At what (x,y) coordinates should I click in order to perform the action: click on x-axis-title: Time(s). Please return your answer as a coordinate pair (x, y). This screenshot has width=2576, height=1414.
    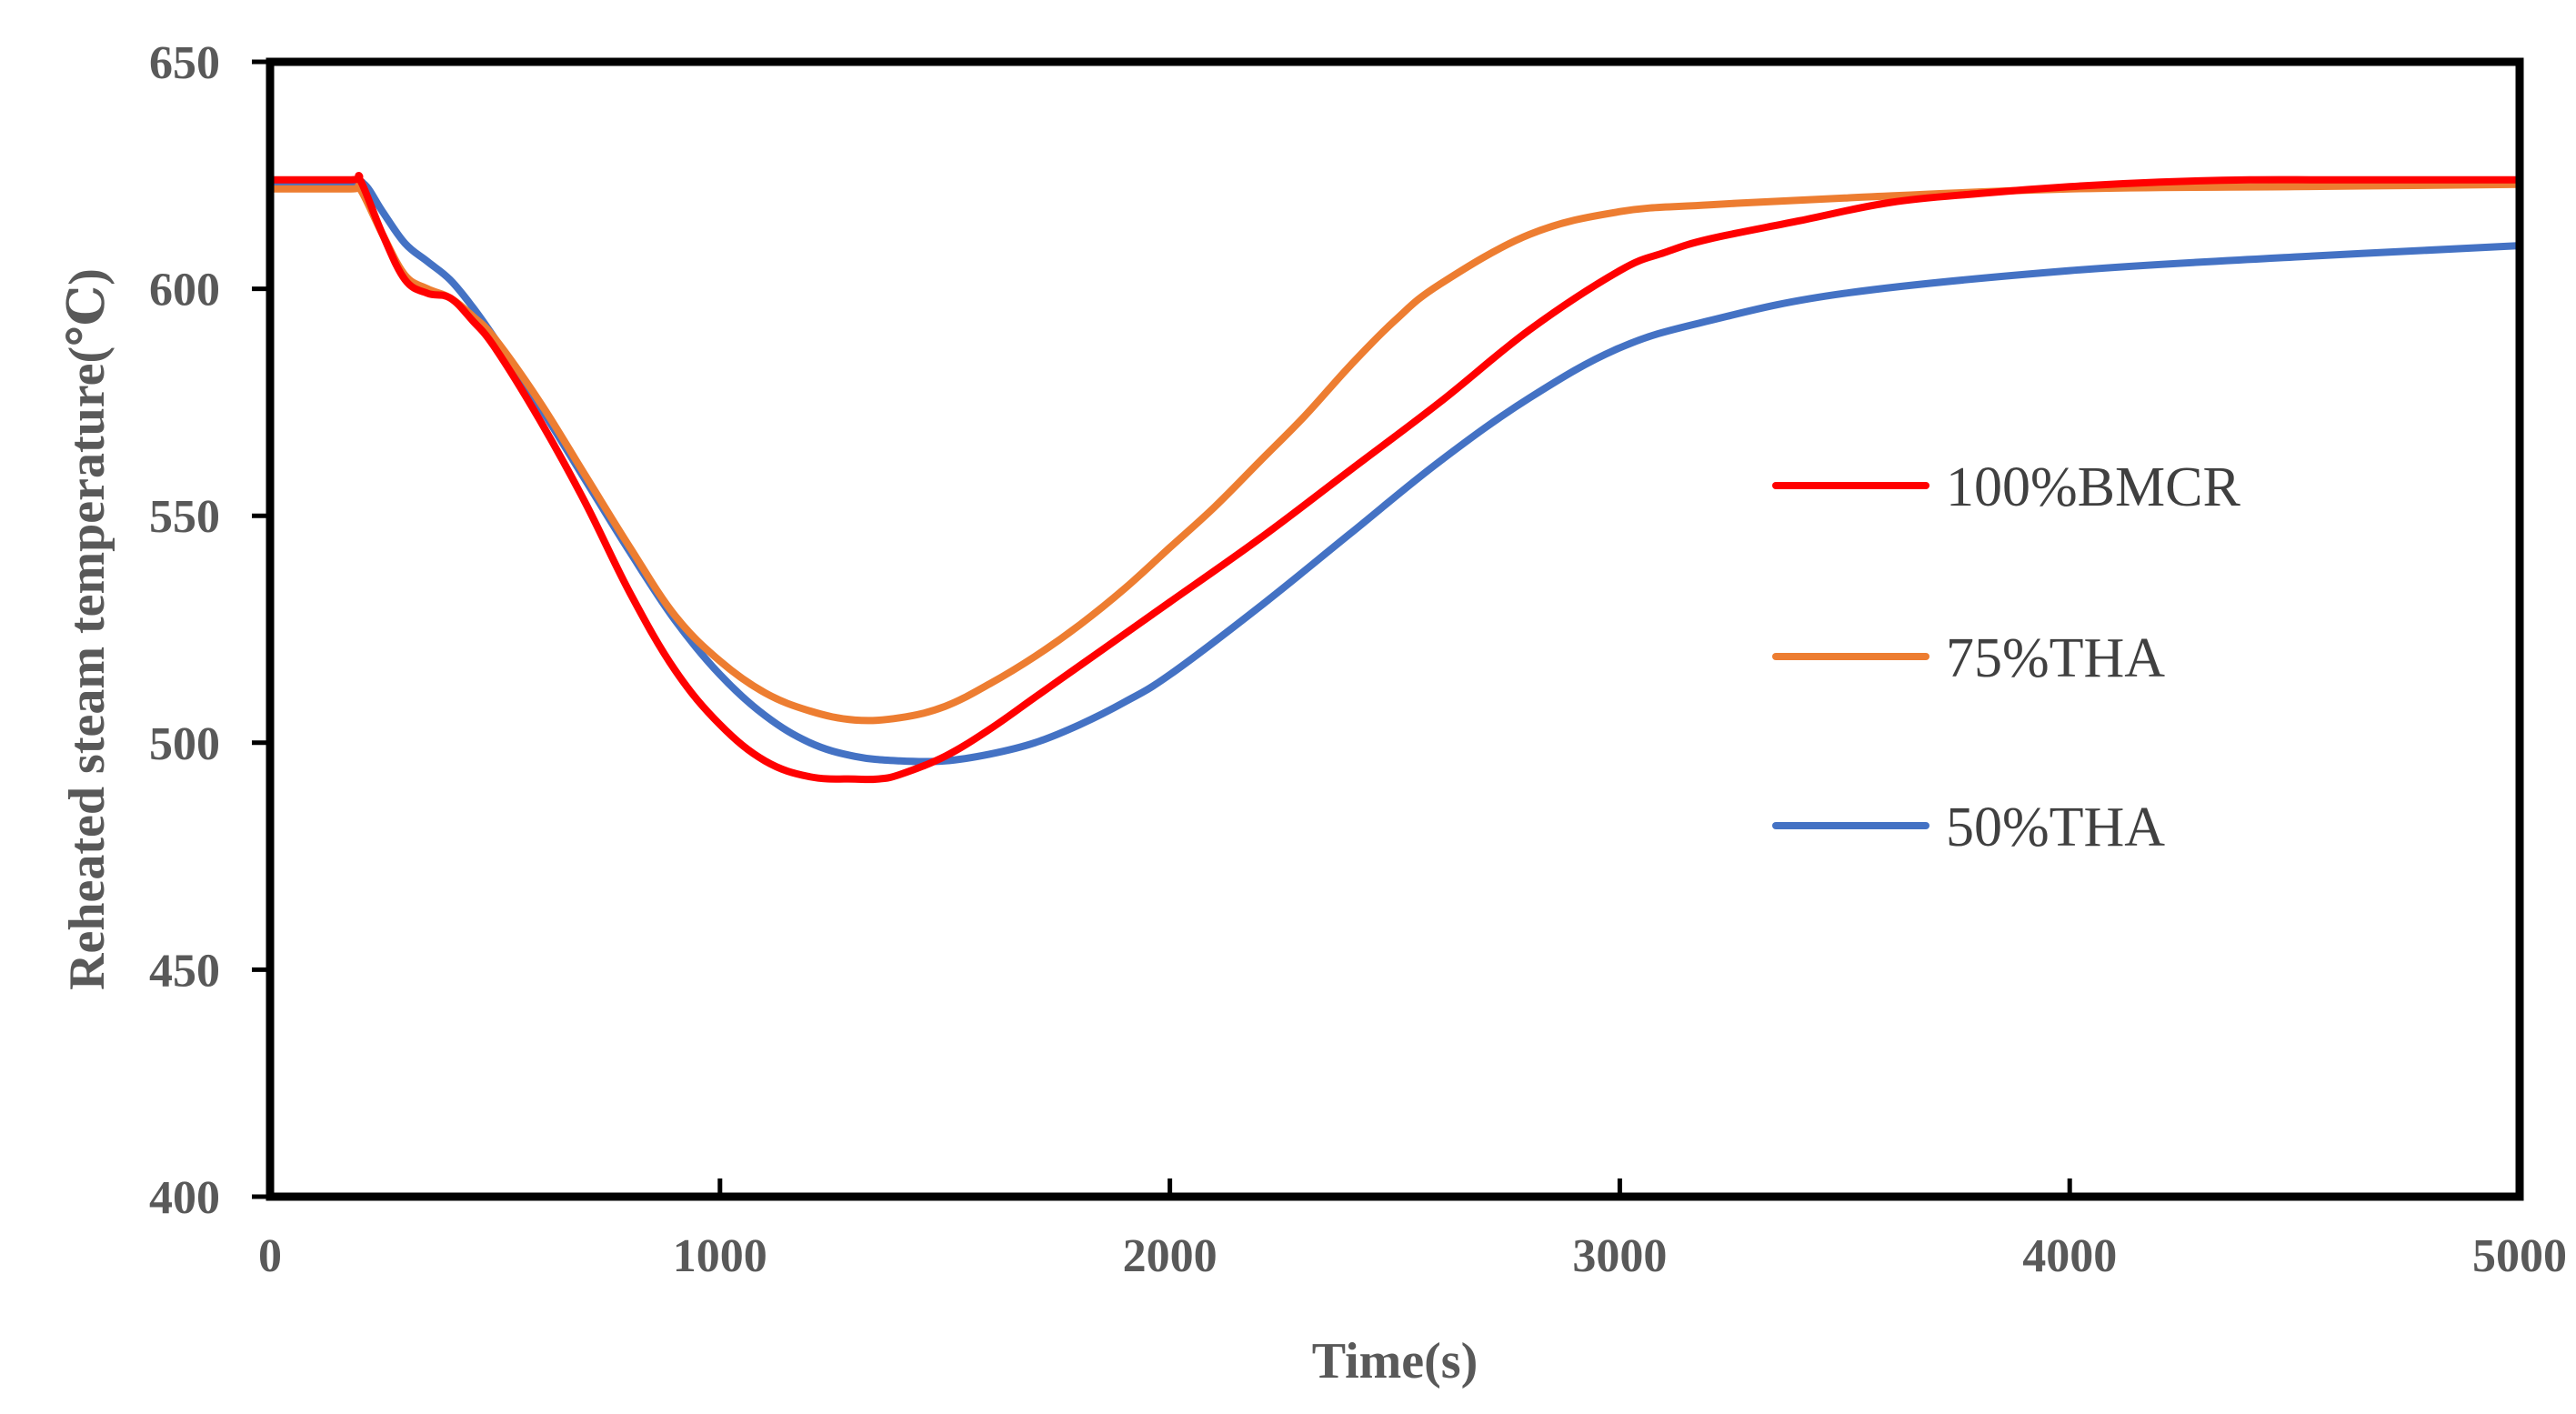
    Looking at the image, I should click on (1395, 1361).